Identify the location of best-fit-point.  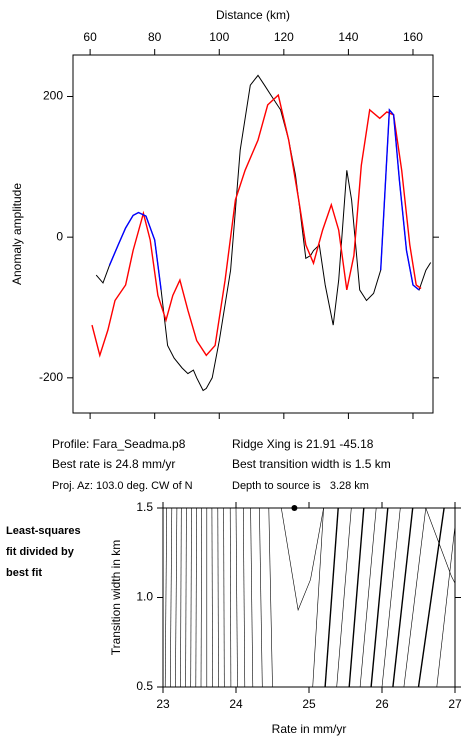
(294, 508).